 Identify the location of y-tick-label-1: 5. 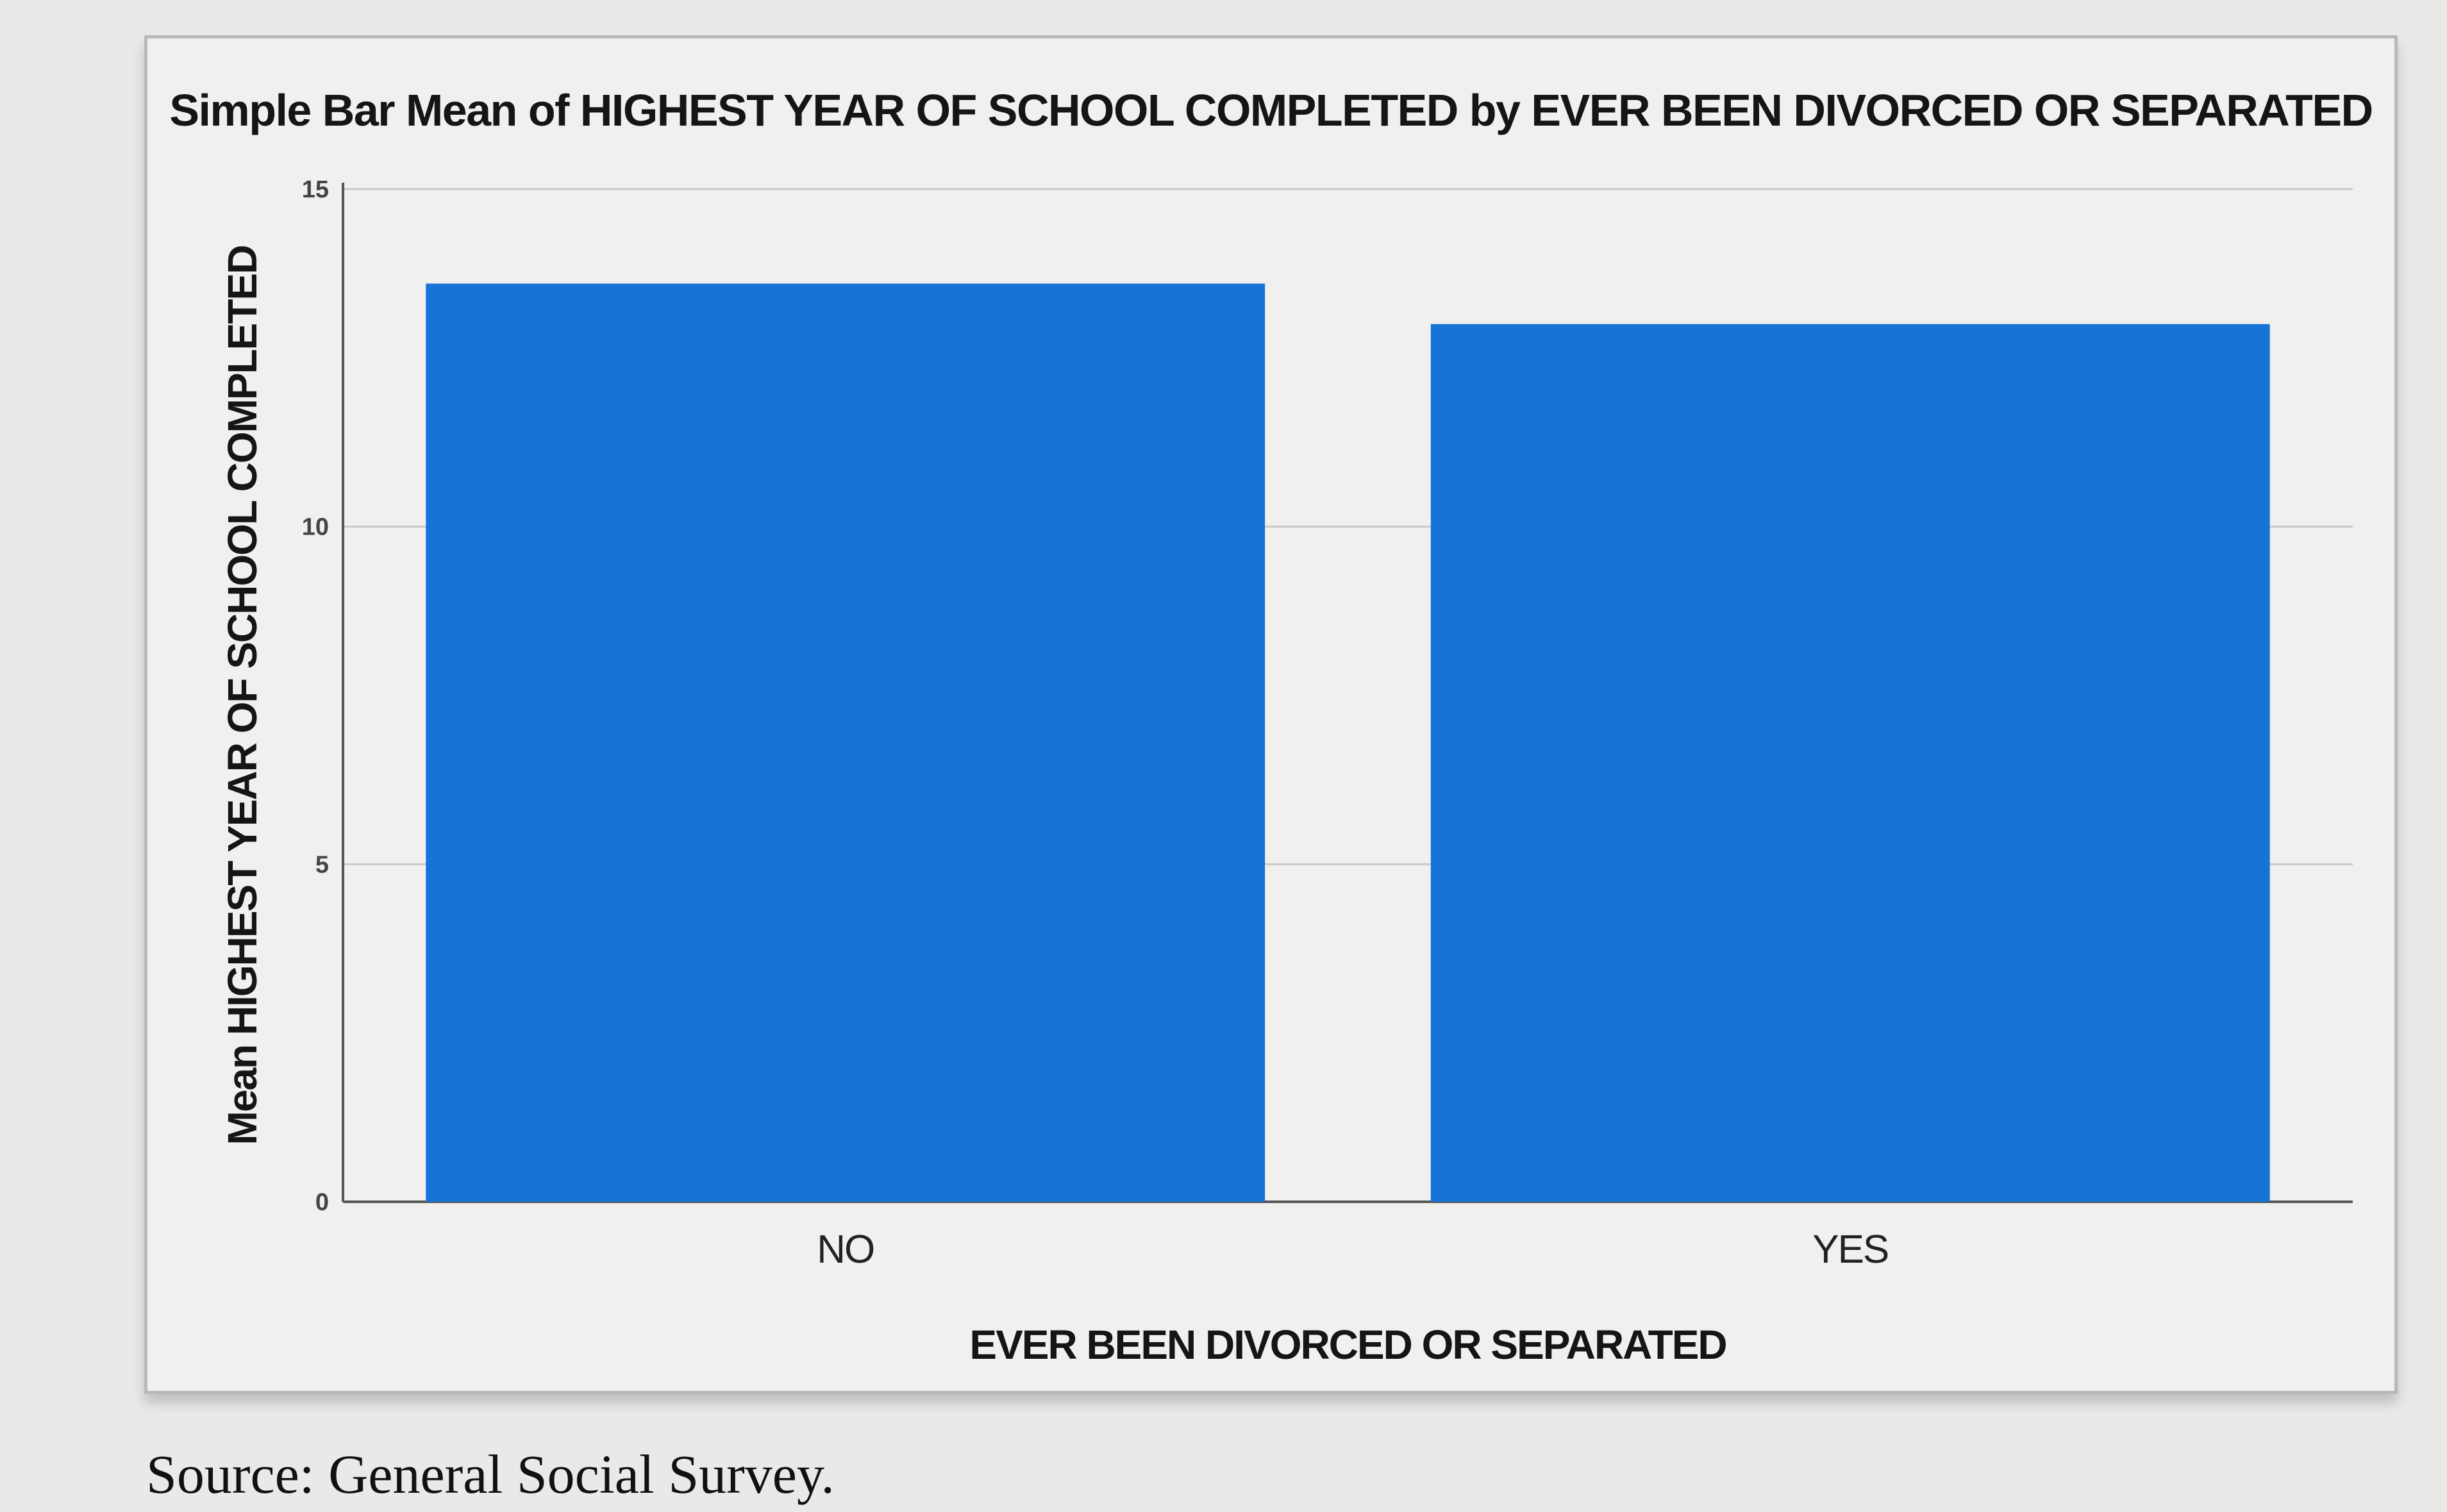
(322, 865).